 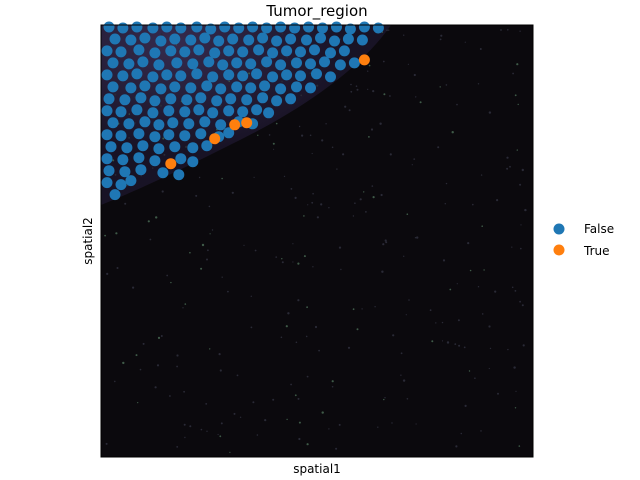 I want to click on series-true, so click(x=267, y=112).